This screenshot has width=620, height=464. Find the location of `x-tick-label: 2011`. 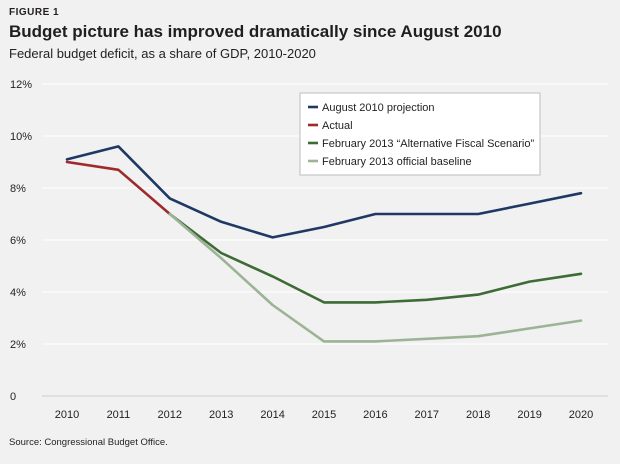

x-tick-label: 2011 is located at coordinates (119, 415).